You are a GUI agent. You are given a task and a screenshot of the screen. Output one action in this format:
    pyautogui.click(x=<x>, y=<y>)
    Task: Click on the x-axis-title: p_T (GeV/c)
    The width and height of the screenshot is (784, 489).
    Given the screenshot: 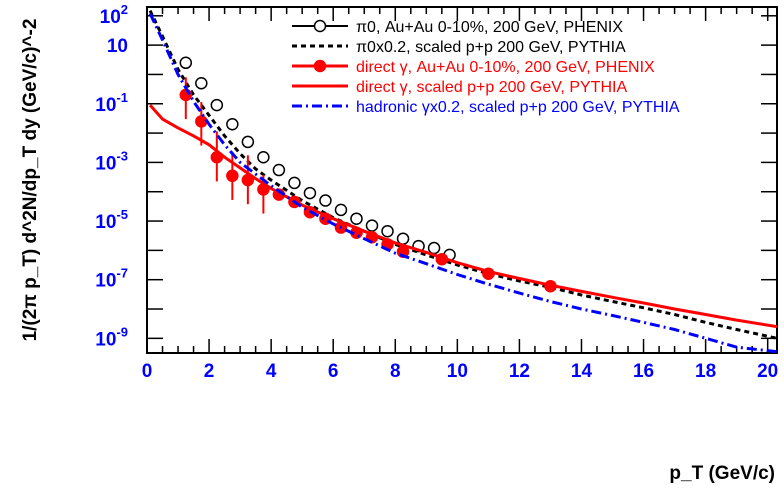 What is the action you would take?
    pyautogui.click(x=722, y=473)
    